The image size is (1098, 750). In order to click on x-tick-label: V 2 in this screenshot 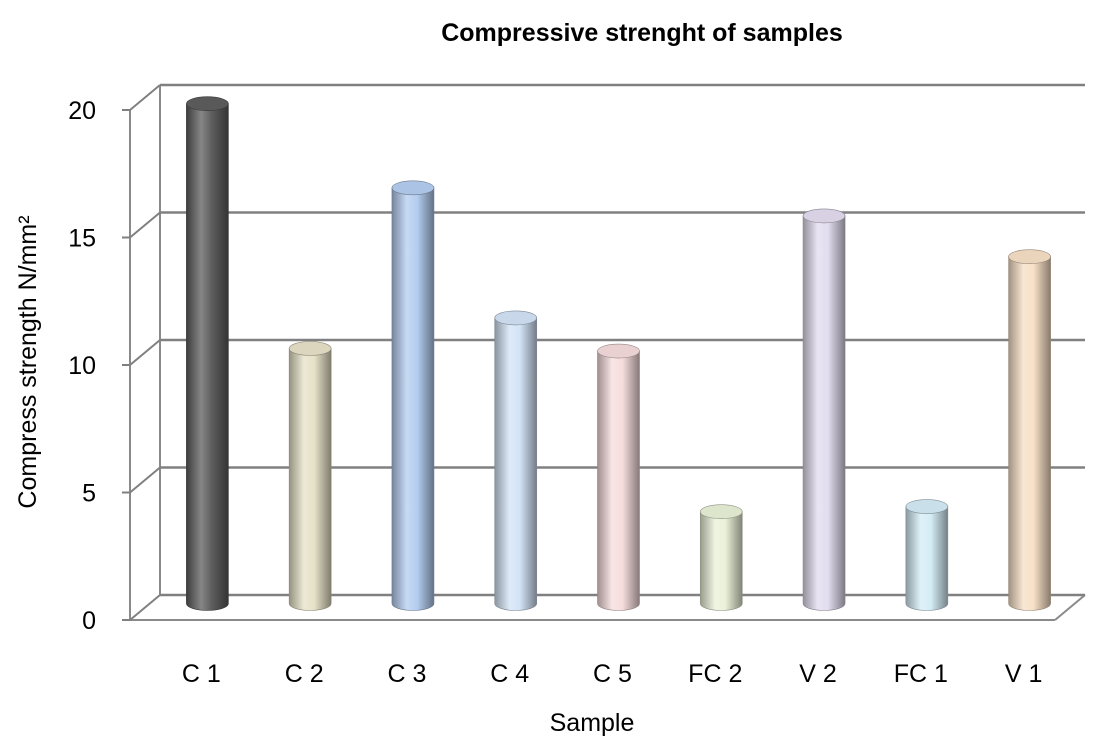, I will do `click(818, 674)`.